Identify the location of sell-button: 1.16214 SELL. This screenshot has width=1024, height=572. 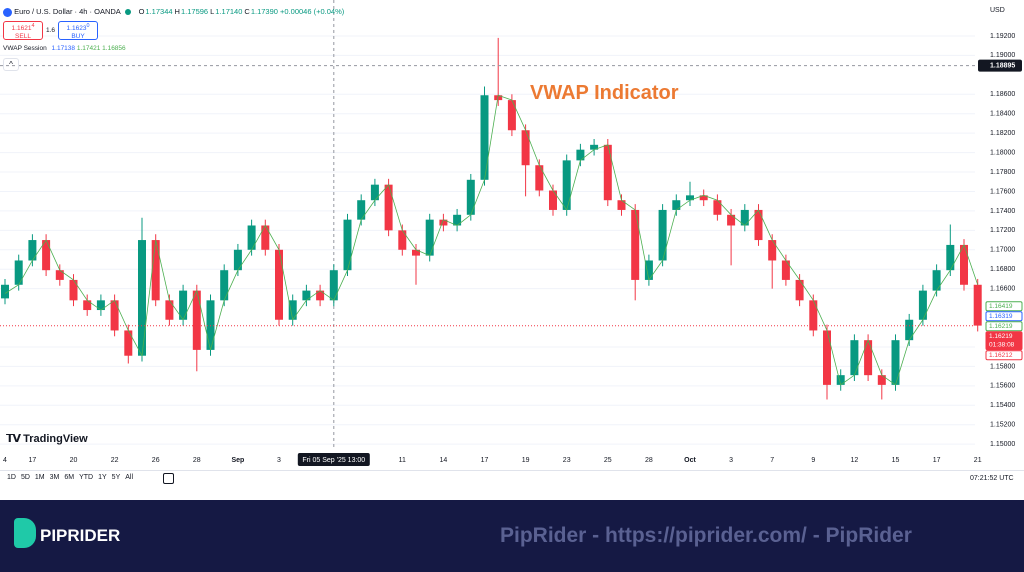
(23, 30).